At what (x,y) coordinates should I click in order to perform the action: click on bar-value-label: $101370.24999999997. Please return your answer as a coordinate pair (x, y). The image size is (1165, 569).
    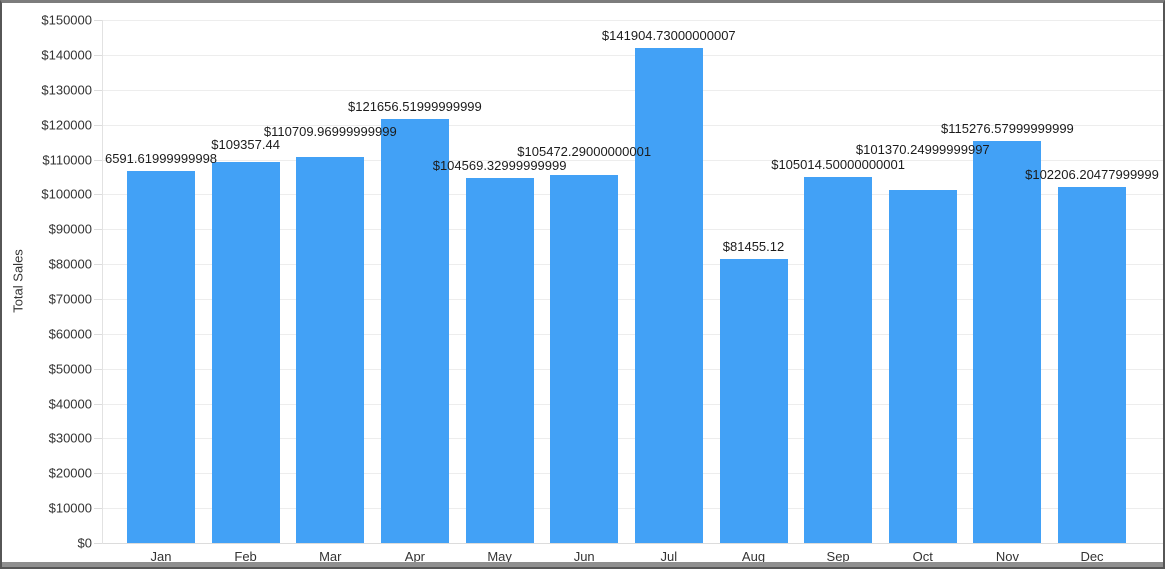
    Looking at the image, I should click on (922, 149).